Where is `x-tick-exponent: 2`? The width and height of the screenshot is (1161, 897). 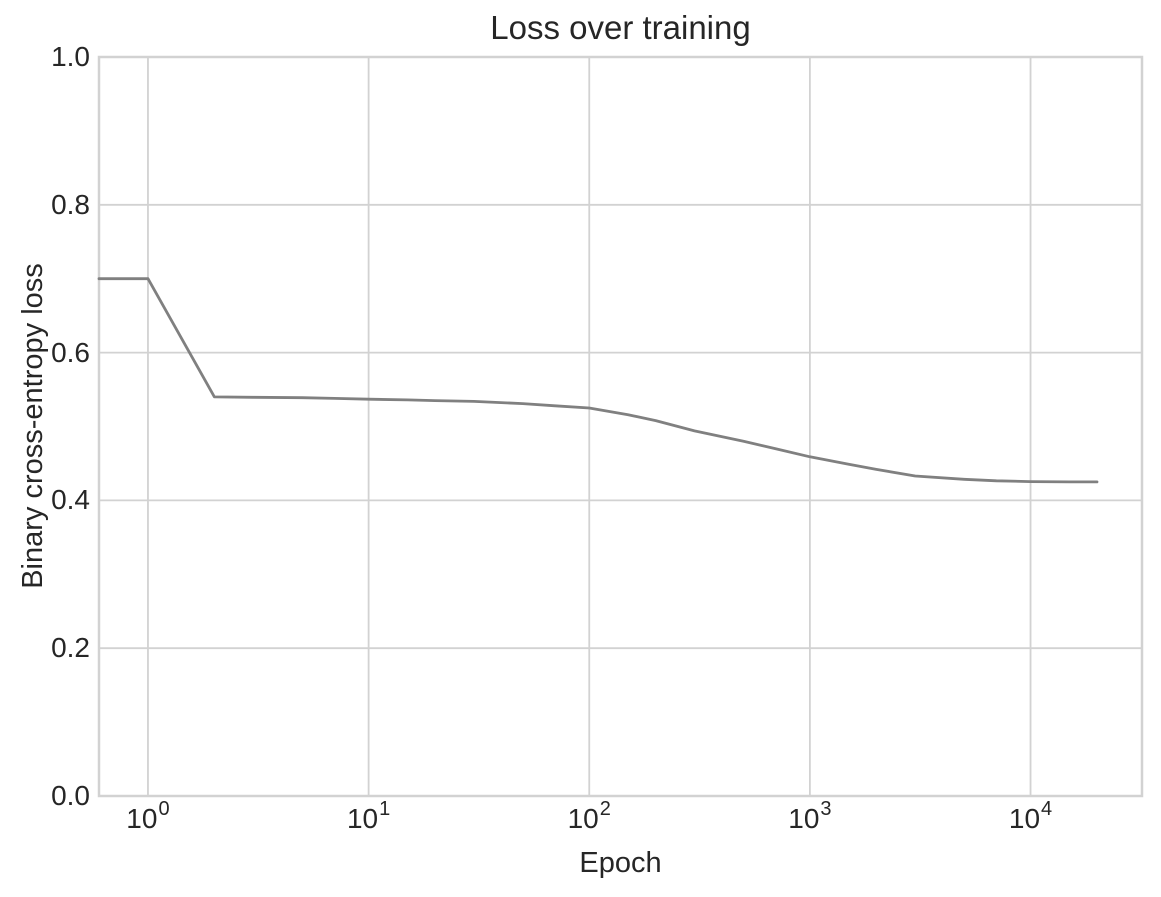
x-tick-exponent: 2 is located at coordinates (605, 808).